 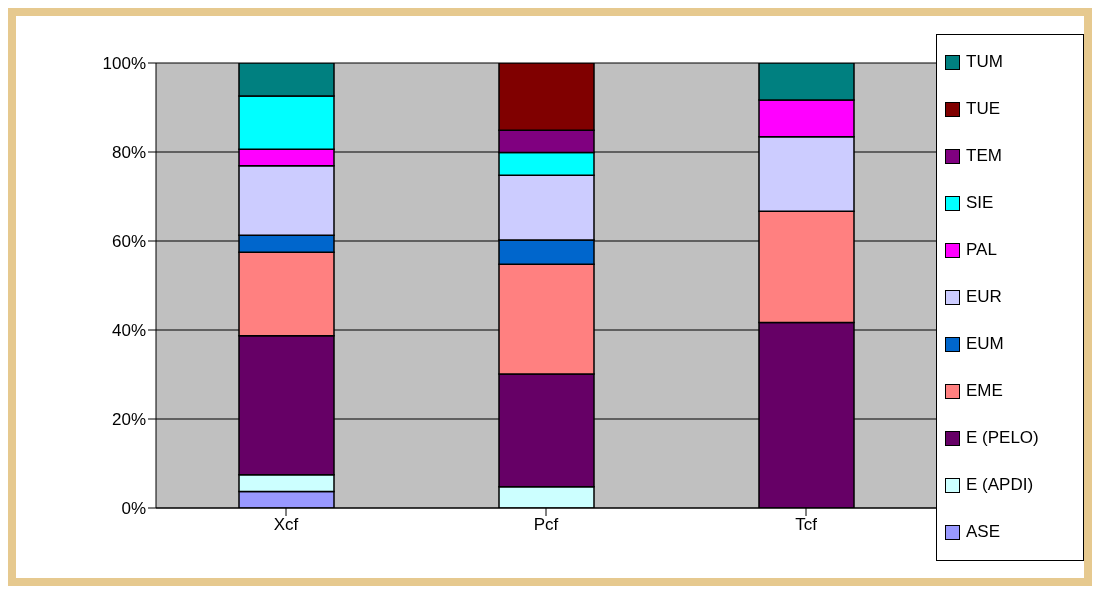 I want to click on y-tick-label: 20%, so click(x=128, y=420).